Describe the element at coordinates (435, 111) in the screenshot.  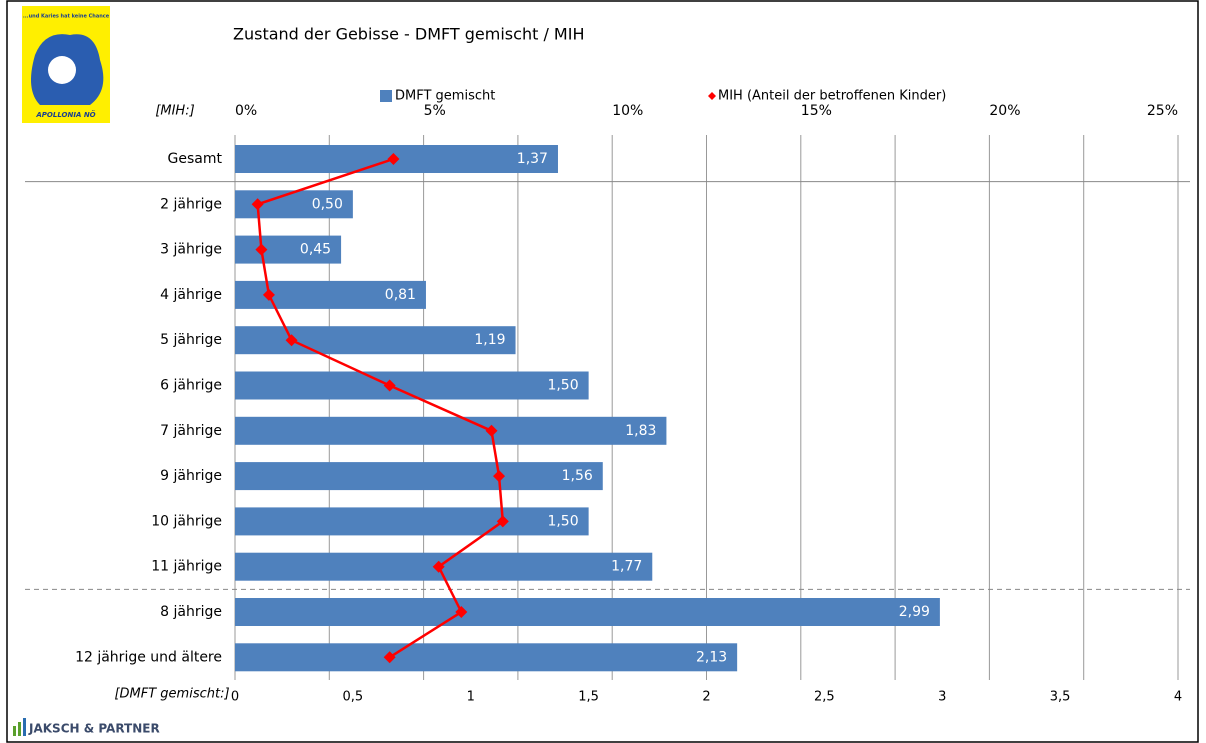
I see `x2-tick-label: 5%` at that location.